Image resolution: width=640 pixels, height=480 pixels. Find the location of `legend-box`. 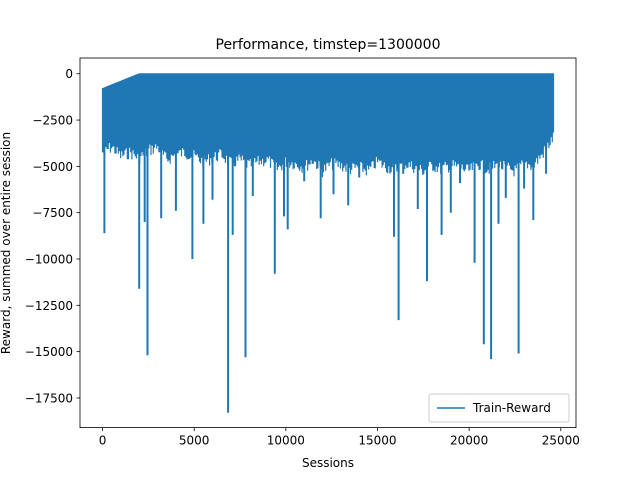

legend-box is located at coordinates (499, 408).